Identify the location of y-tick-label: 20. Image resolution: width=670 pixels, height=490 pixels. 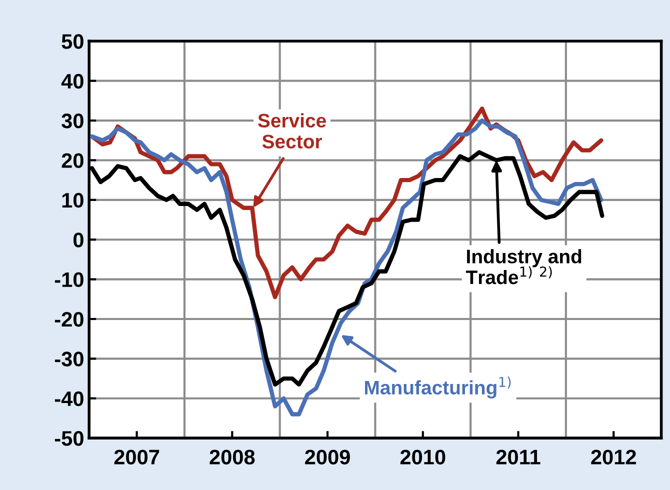
(73, 160).